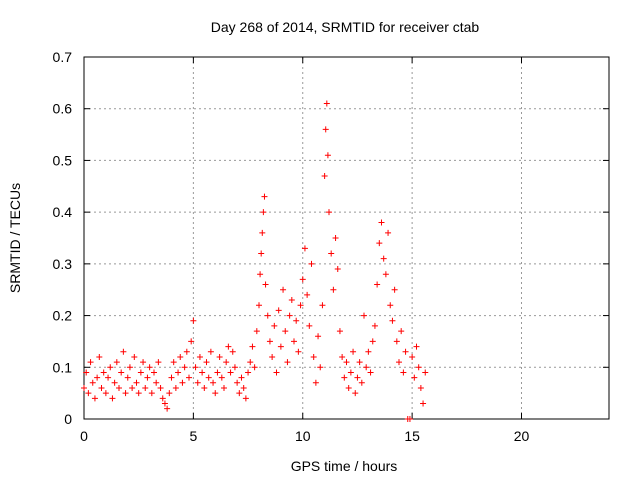 This screenshot has height=480, width=640. Describe the element at coordinates (63, 160) in the screenshot. I see `y-tick-label: 0.5` at that location.